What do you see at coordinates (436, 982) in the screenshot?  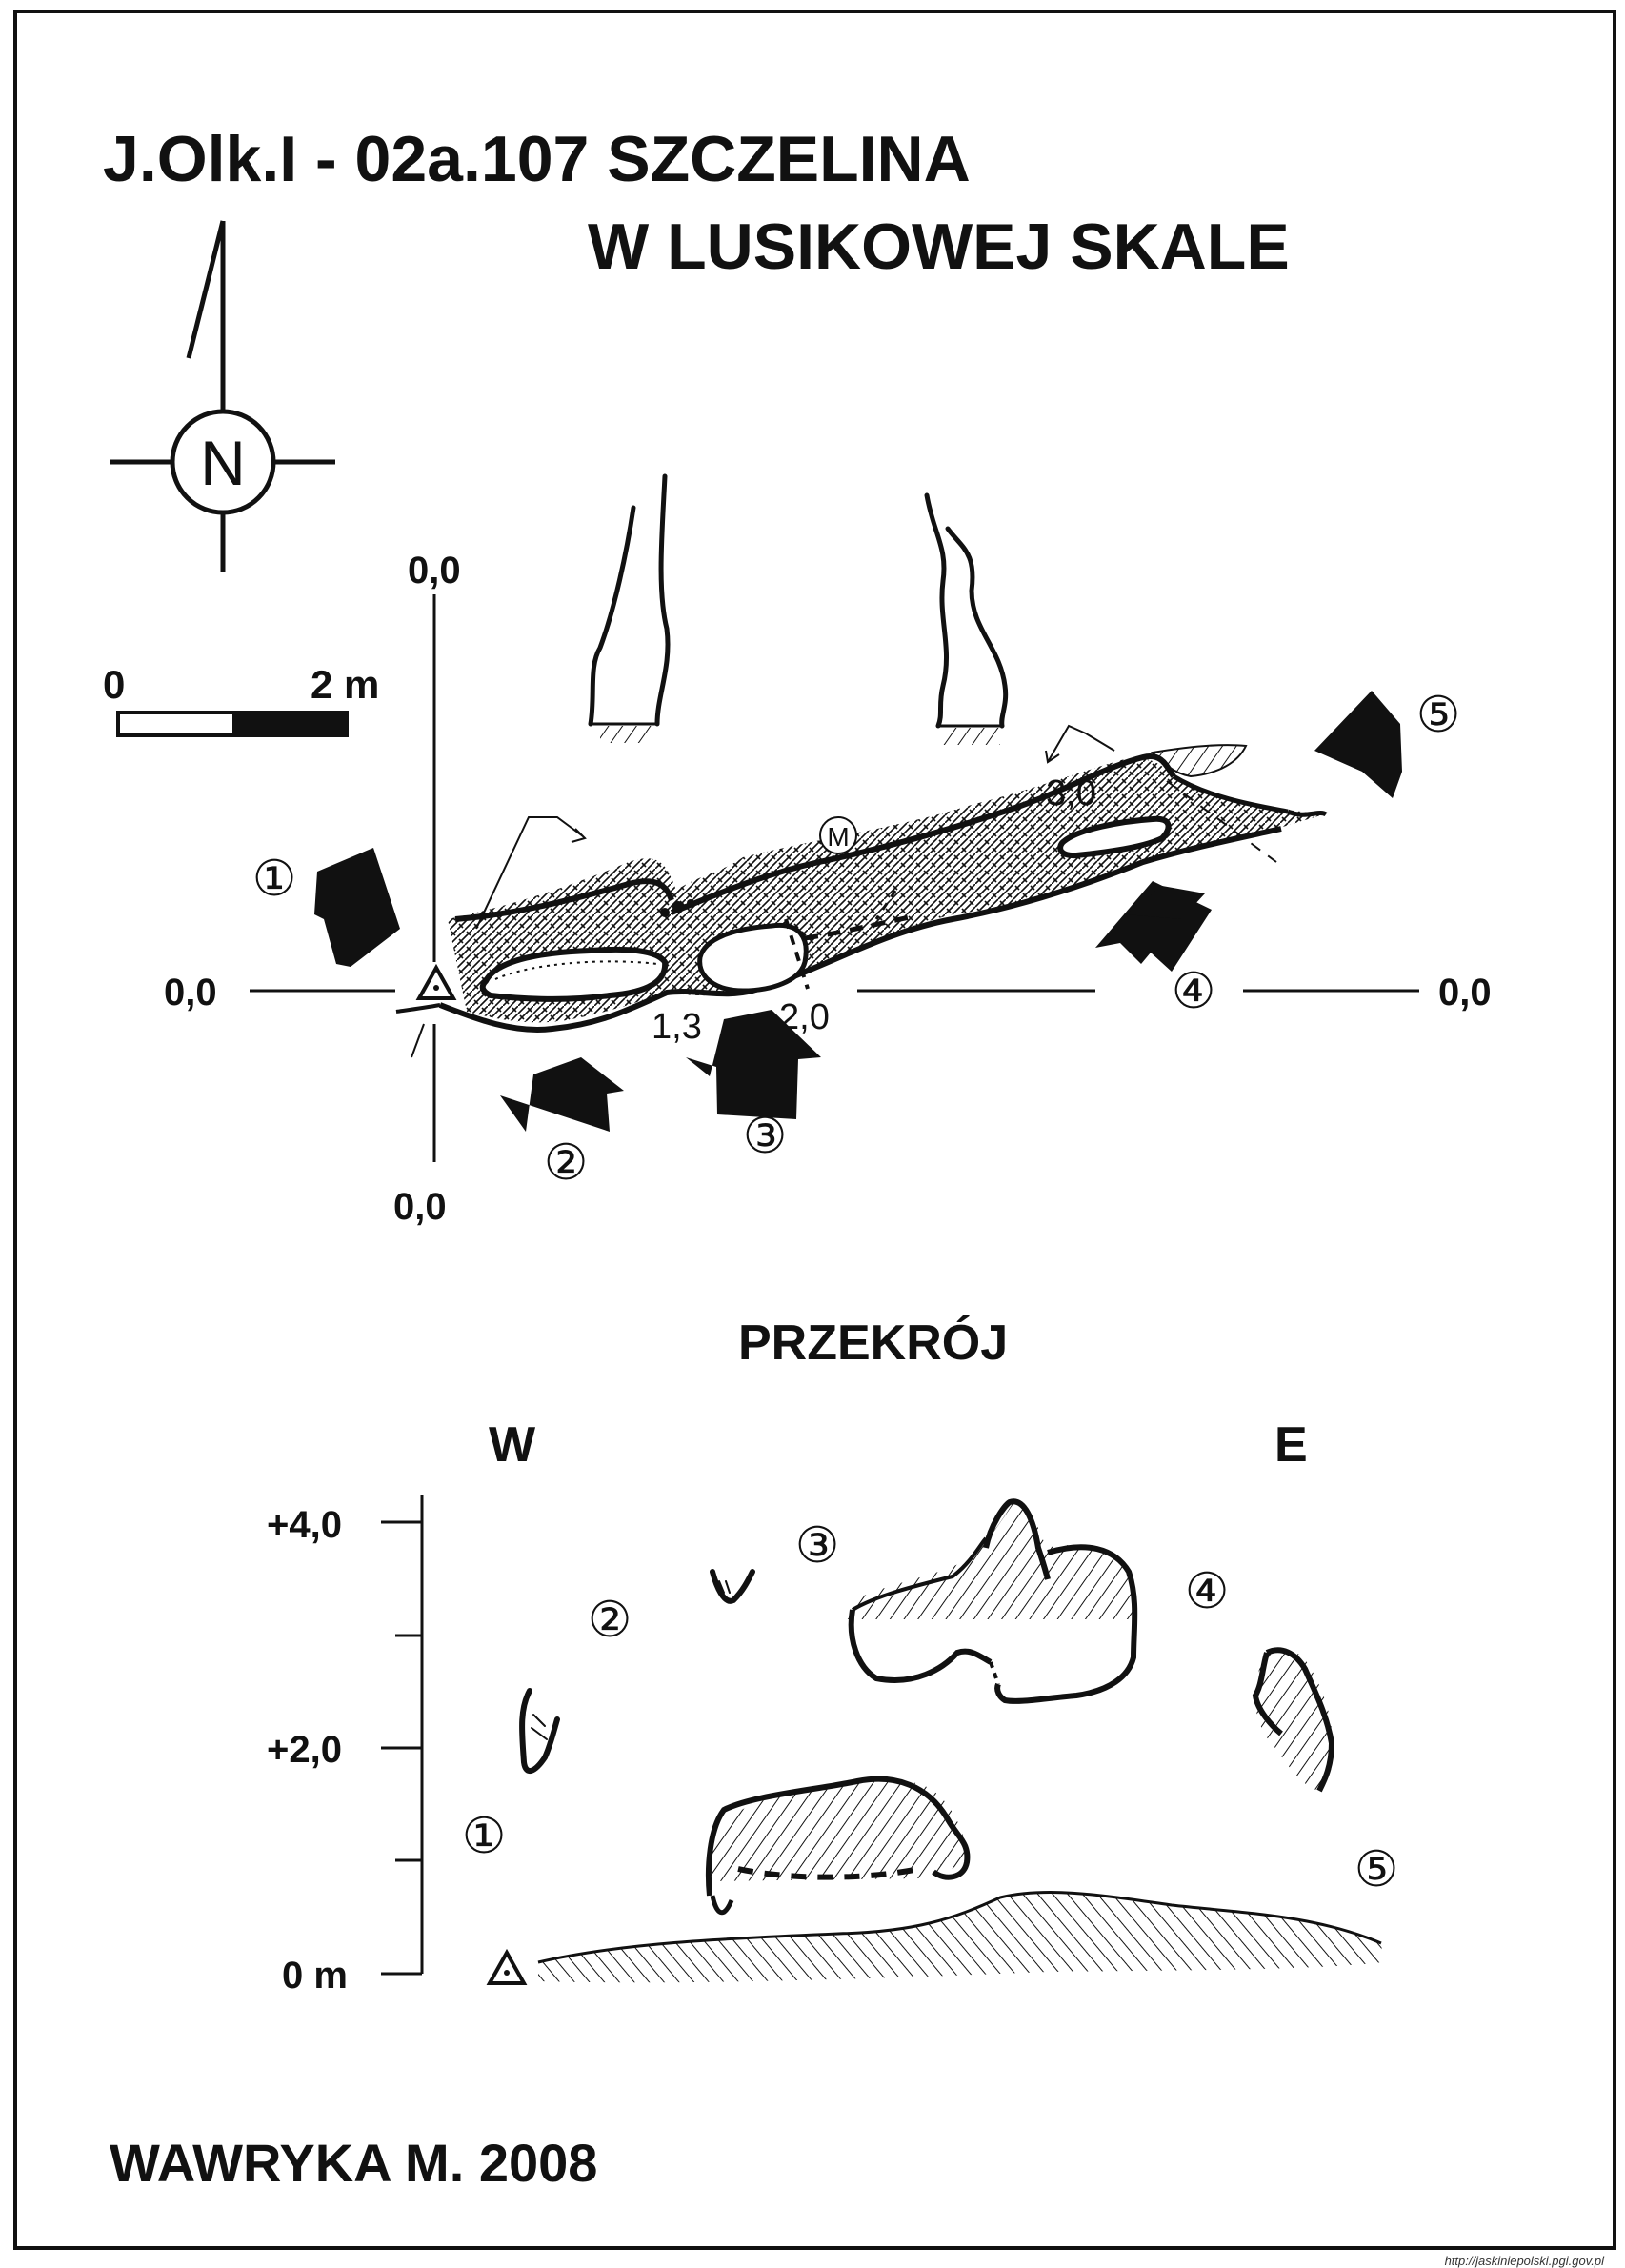 I see `entrance-triangle-icon` at bounding box center [436, 982].